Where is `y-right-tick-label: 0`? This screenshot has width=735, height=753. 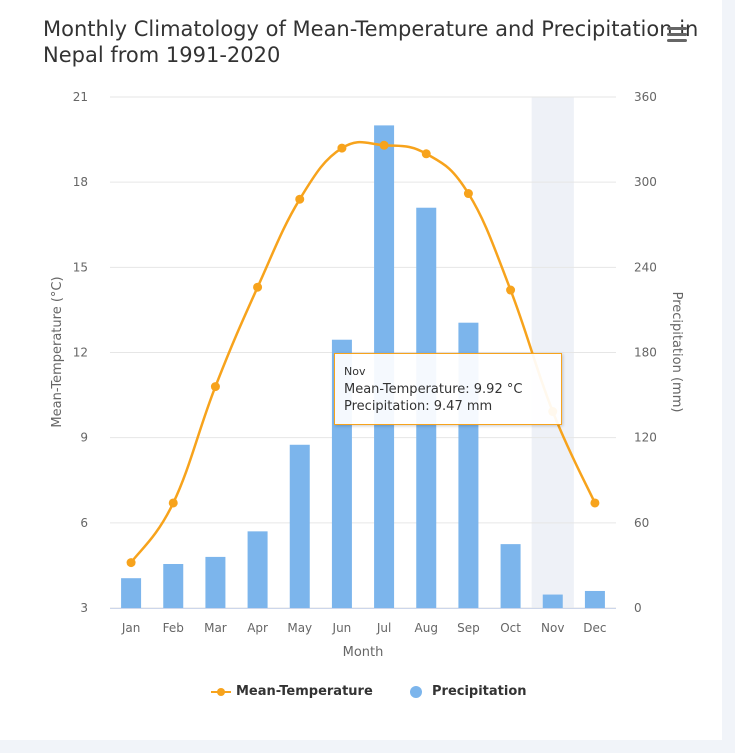 y-right-tick-label: 0 is located at coordinates (638, 608).